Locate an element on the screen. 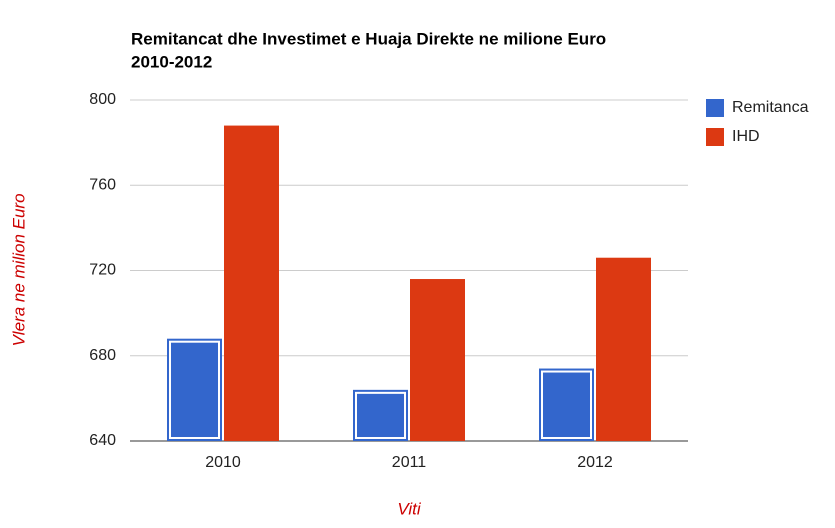 This screenshot has width=835, height=528. chart-title: 2010-2012 is located at coordinates (171, 61).